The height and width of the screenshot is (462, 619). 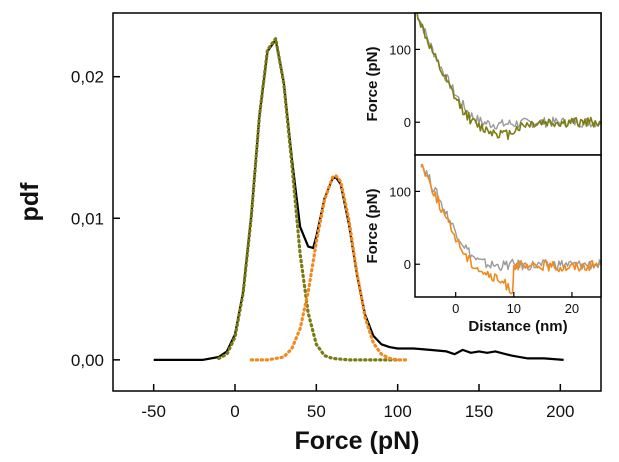 I want to click on inset-0-y-tick-label: 0, so click(x=407, y=122).